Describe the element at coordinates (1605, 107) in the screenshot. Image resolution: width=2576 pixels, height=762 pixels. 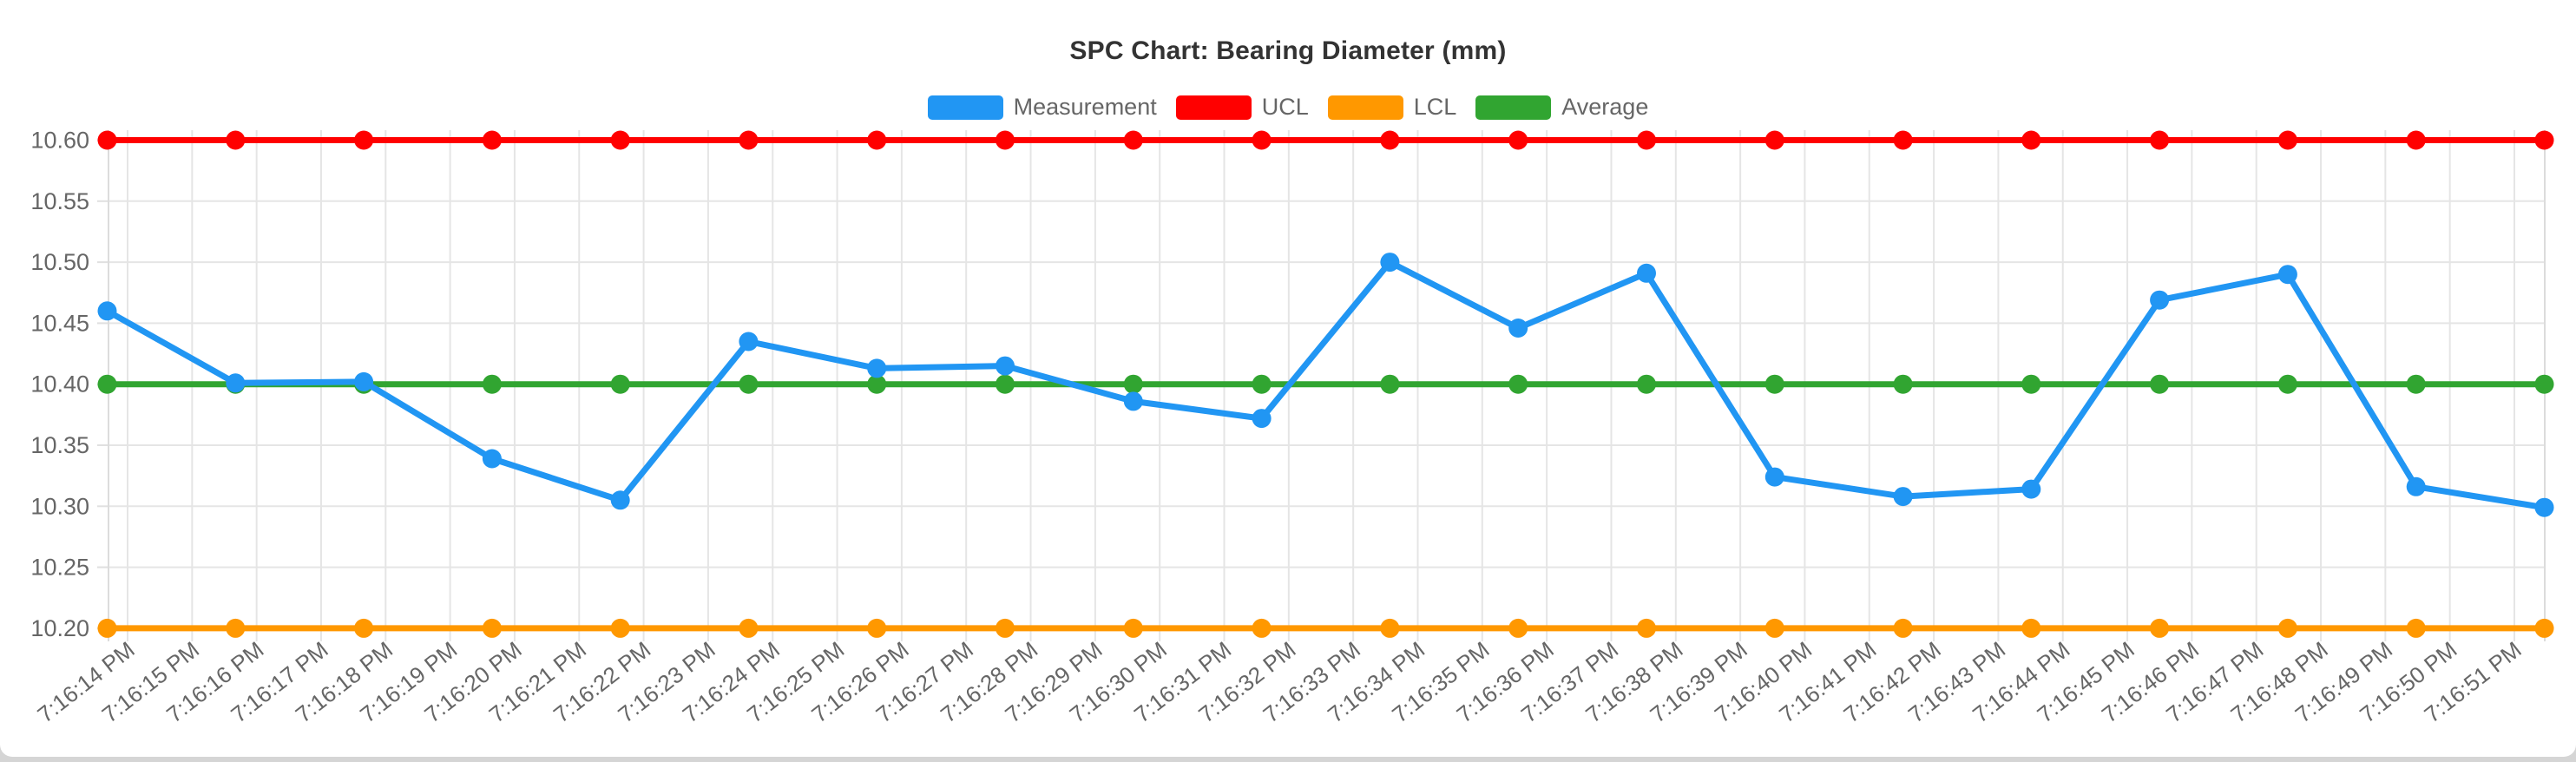
I see `legend-label-average: Average` at that location.